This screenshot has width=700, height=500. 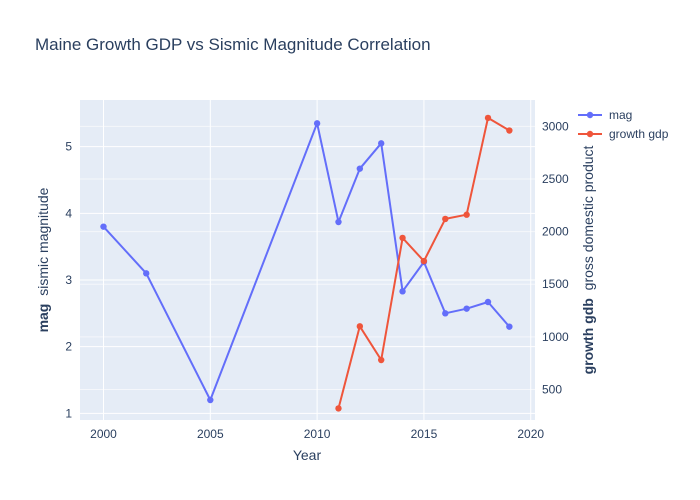 I want to click on y-tick-label: 3, so click(x=68, y=280).